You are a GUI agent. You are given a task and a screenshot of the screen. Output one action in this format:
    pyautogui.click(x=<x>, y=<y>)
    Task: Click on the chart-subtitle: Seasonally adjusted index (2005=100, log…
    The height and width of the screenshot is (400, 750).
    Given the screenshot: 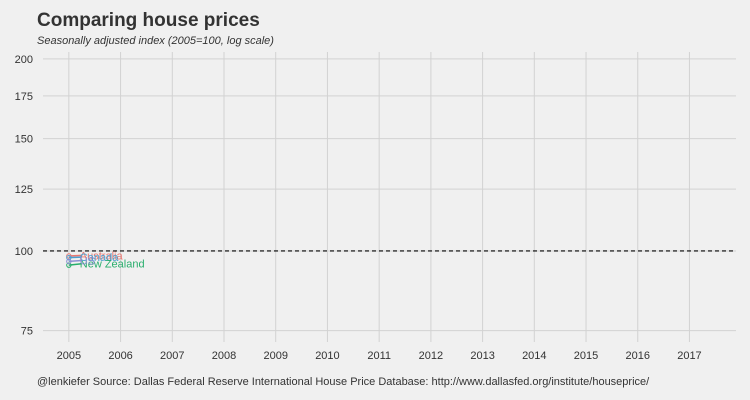 What is the action you would take?
    pyautogui.click(x=155, y=41)
    